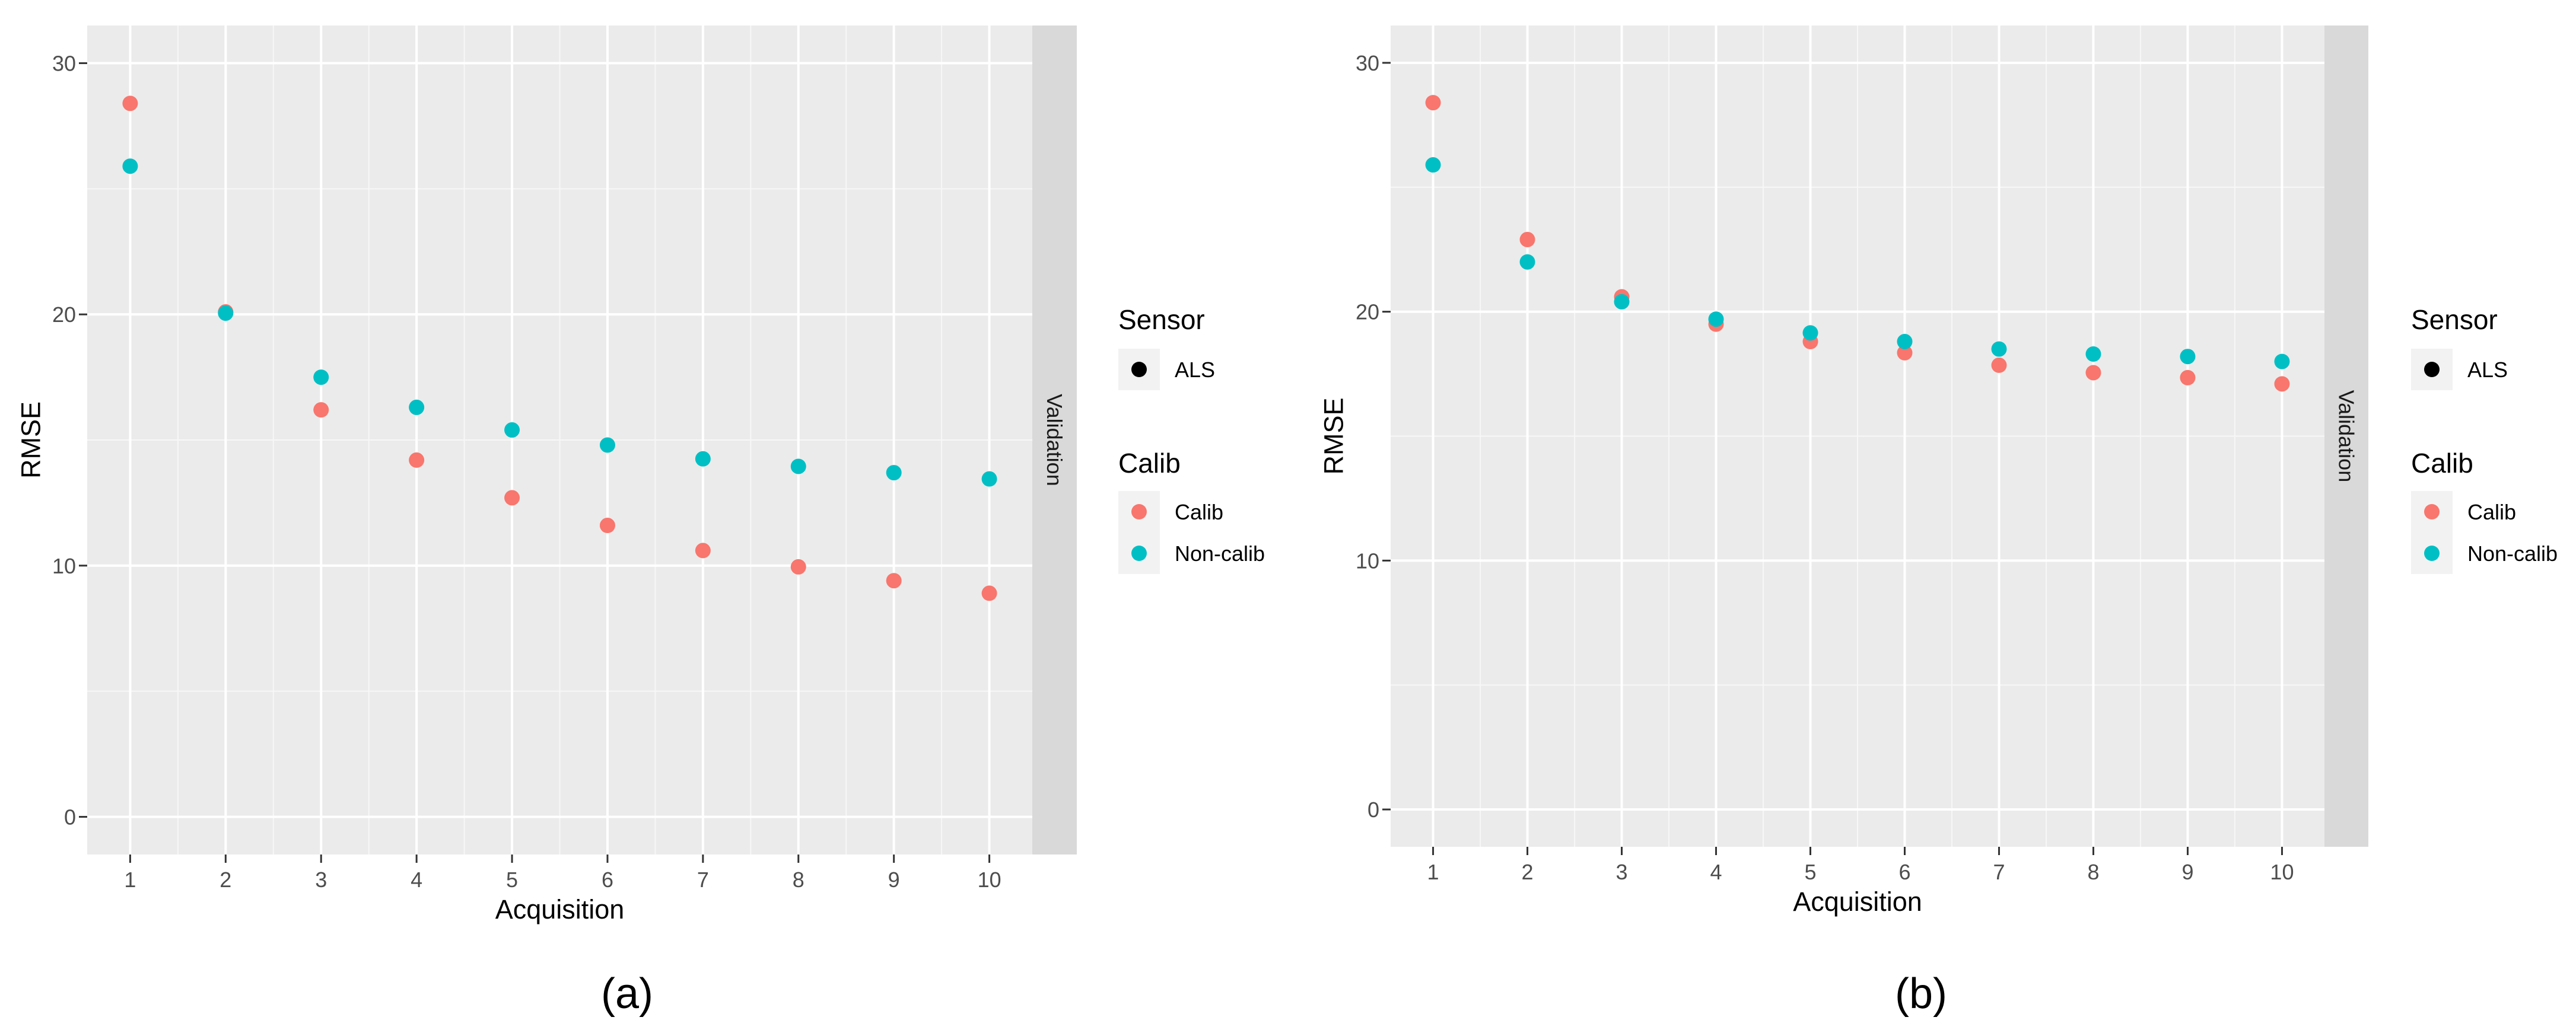 This screenshot has width=2576, height=1033. What do you see at coordinates (627, 994) in the screenshot?
I see `panel-label: (a)` at bounding box center [627, 994].